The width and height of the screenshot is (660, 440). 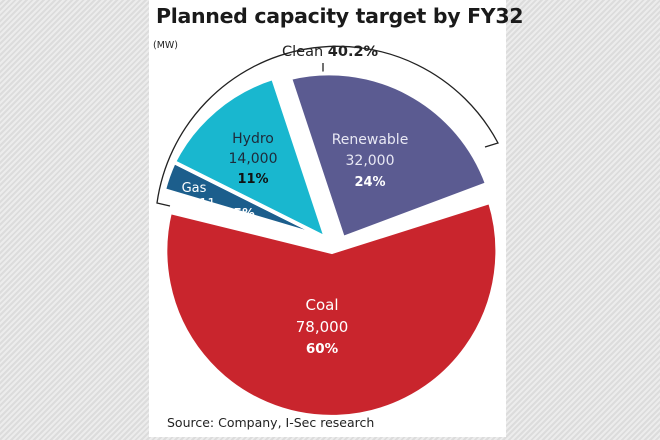 I want to click on coal-name: Coal, so click(x=321, y=305).